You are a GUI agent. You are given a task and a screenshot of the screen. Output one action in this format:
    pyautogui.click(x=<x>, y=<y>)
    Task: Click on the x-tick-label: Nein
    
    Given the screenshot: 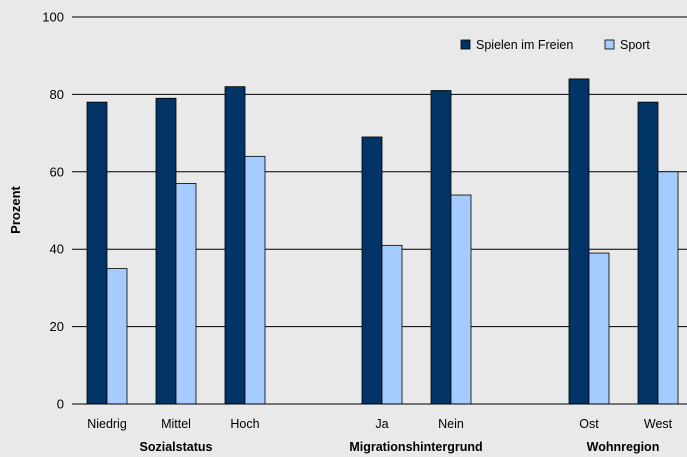 What is the action you would take?
    pyautogui.click(x=451, y=424)
    